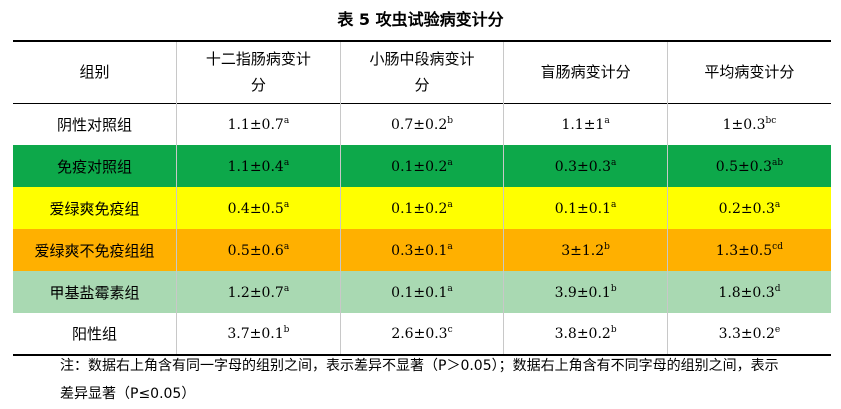 The width and height of the screenshot is (841, 409). I want to click on significance-letter: cd, so click(777, 246).